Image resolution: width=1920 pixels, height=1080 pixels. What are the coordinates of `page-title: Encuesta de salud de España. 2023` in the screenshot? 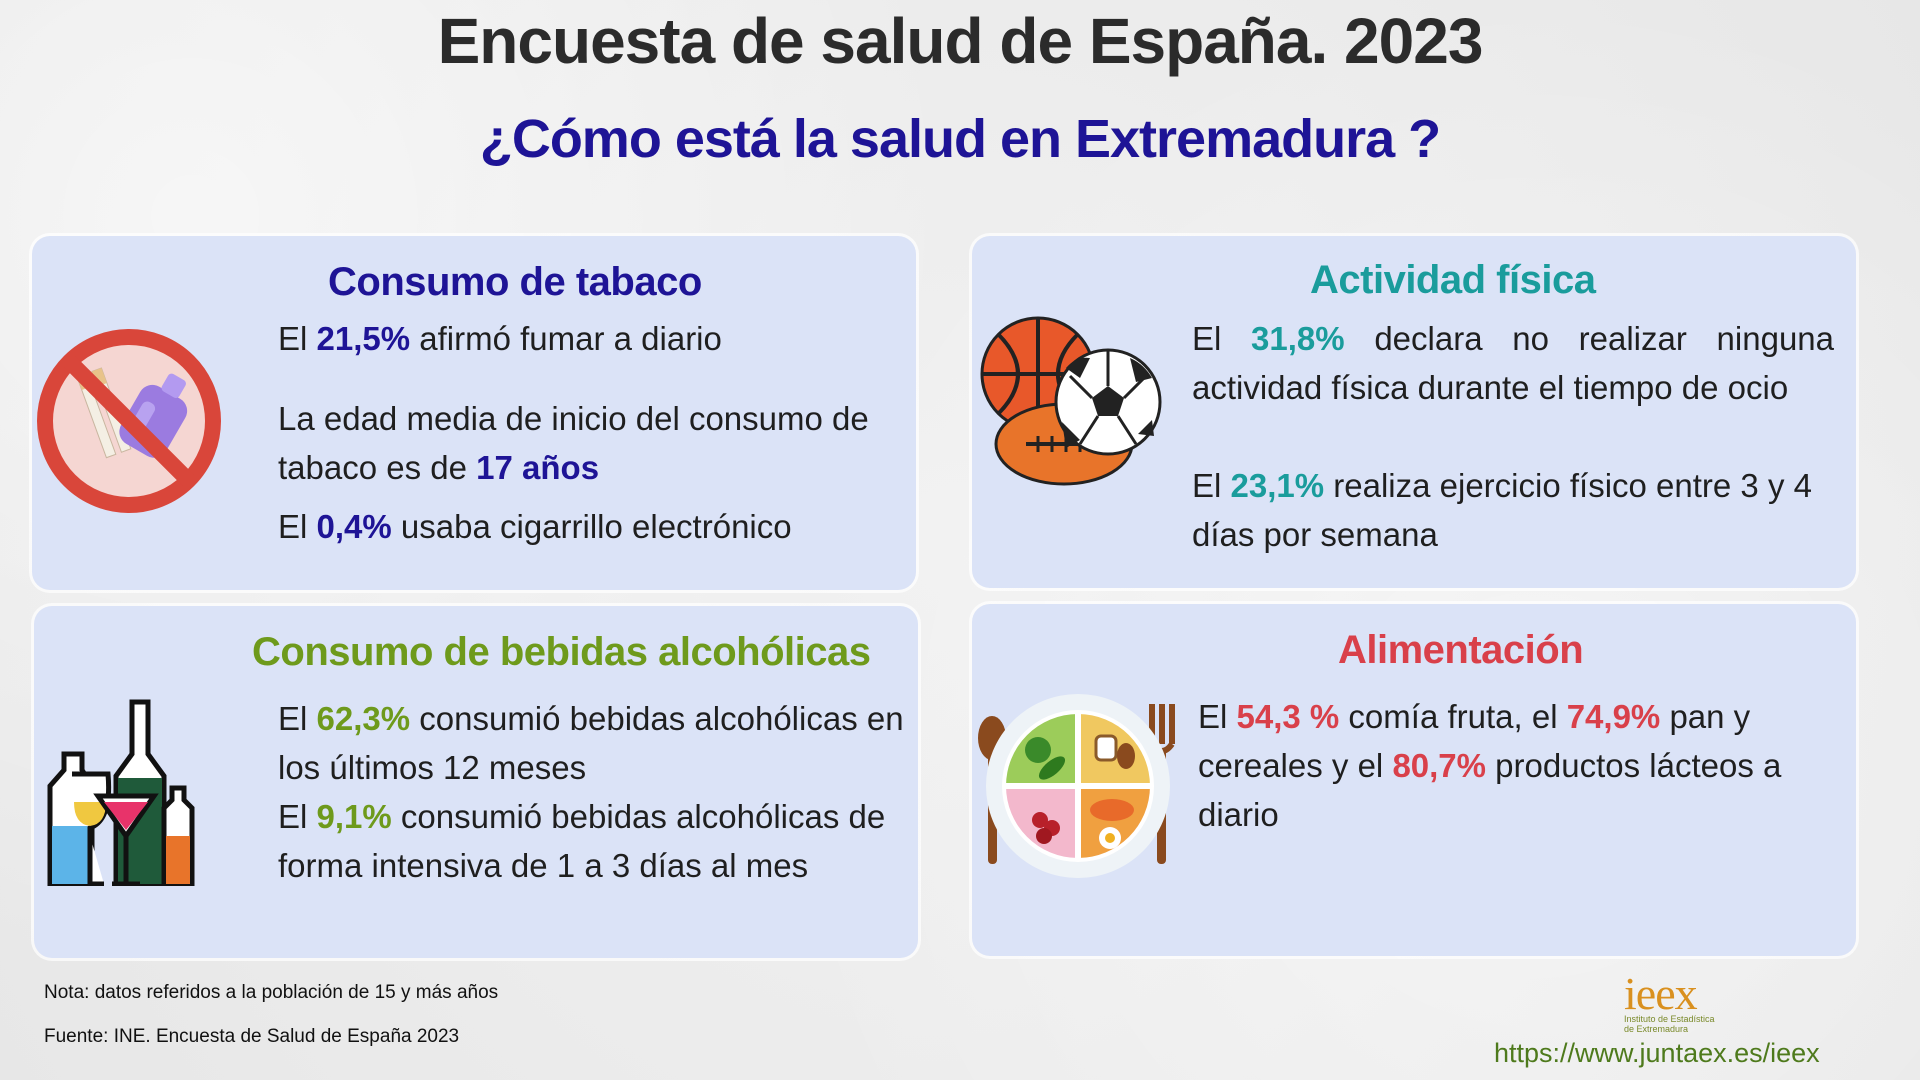 It's located at (960, 41).